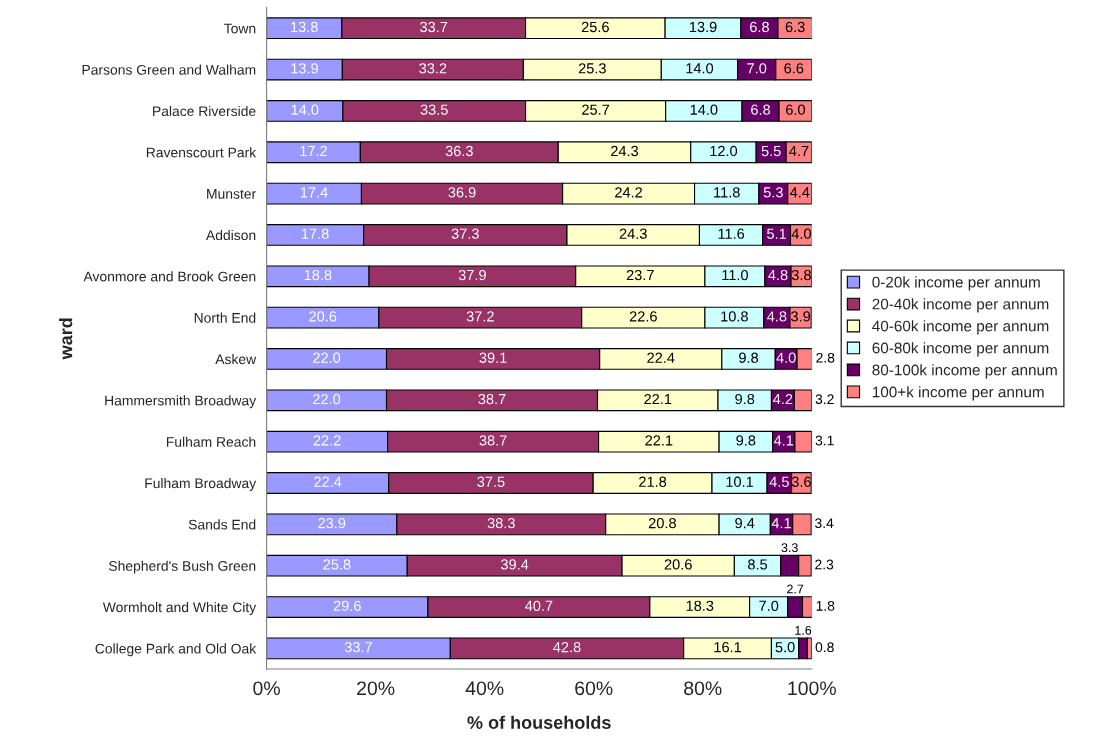 This screenshot has width=1097, height=756. Describe the element at coordinates (181, 402) in the screenshot. I see `y-tick-label: Hammersmith Broadway` at that location.